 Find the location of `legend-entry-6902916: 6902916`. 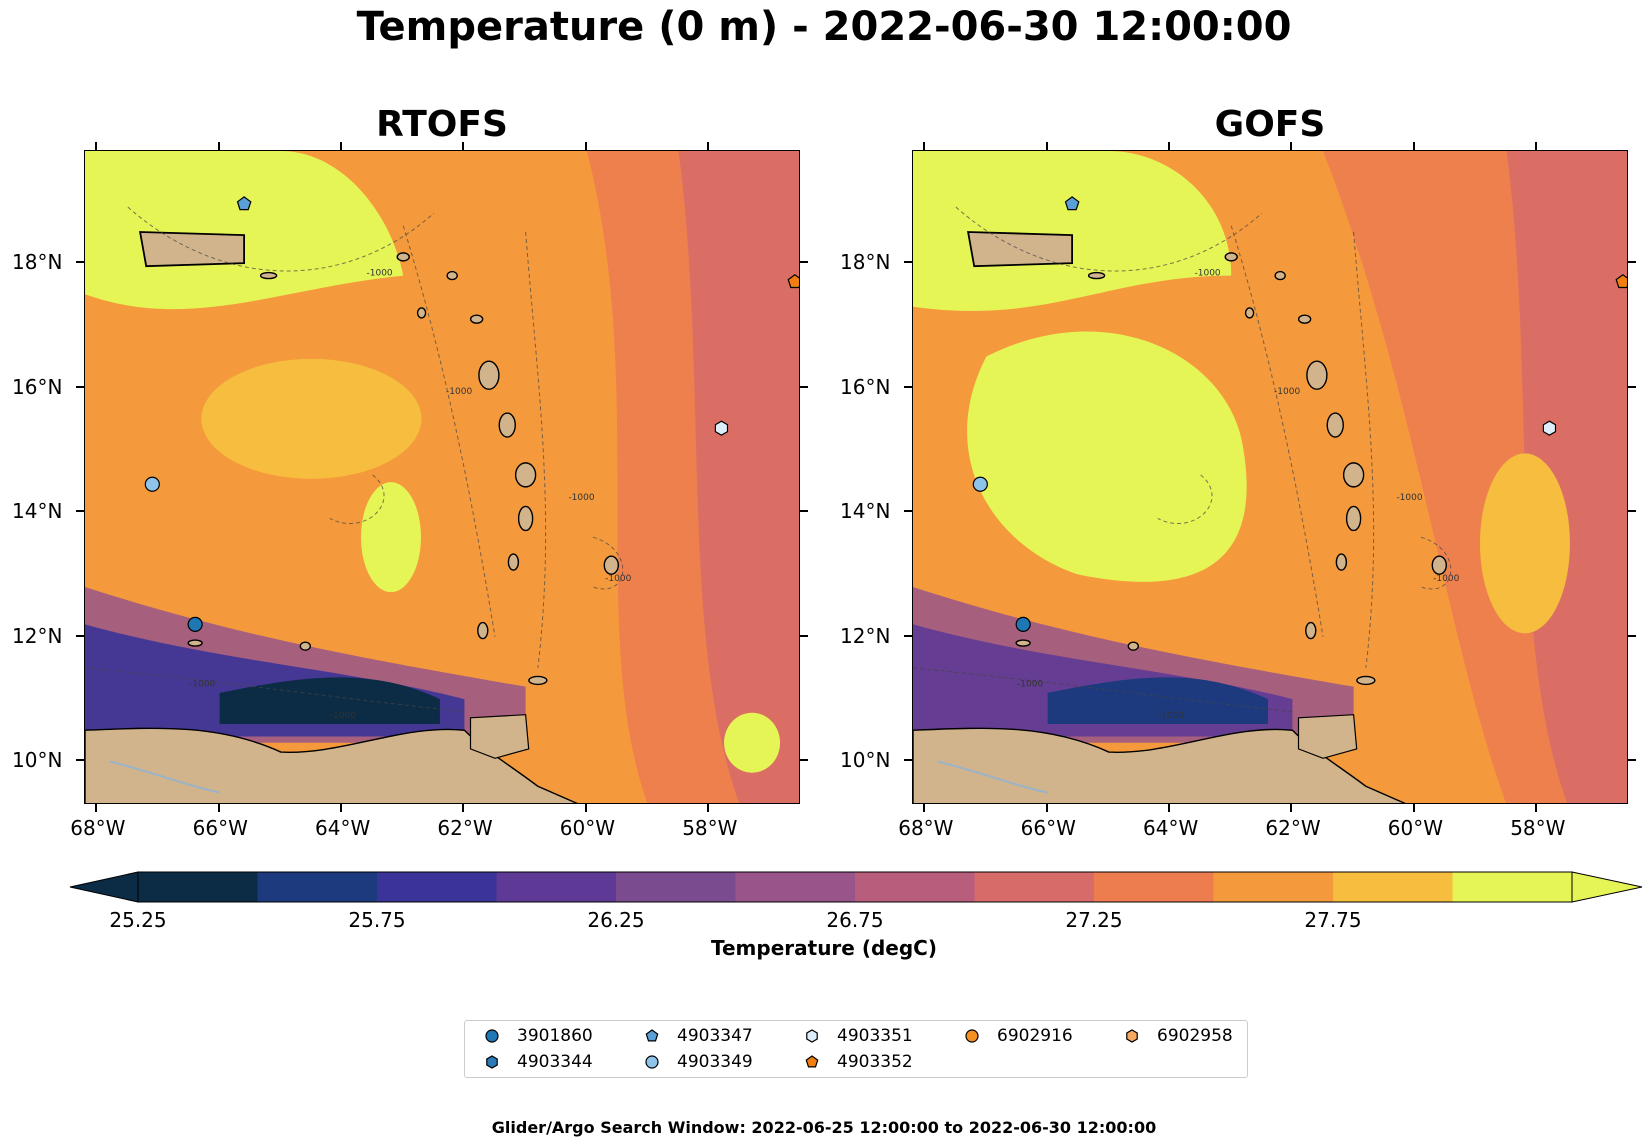

legend-entry-6902916: 6902916 is located at coordinates (1018, 1036).